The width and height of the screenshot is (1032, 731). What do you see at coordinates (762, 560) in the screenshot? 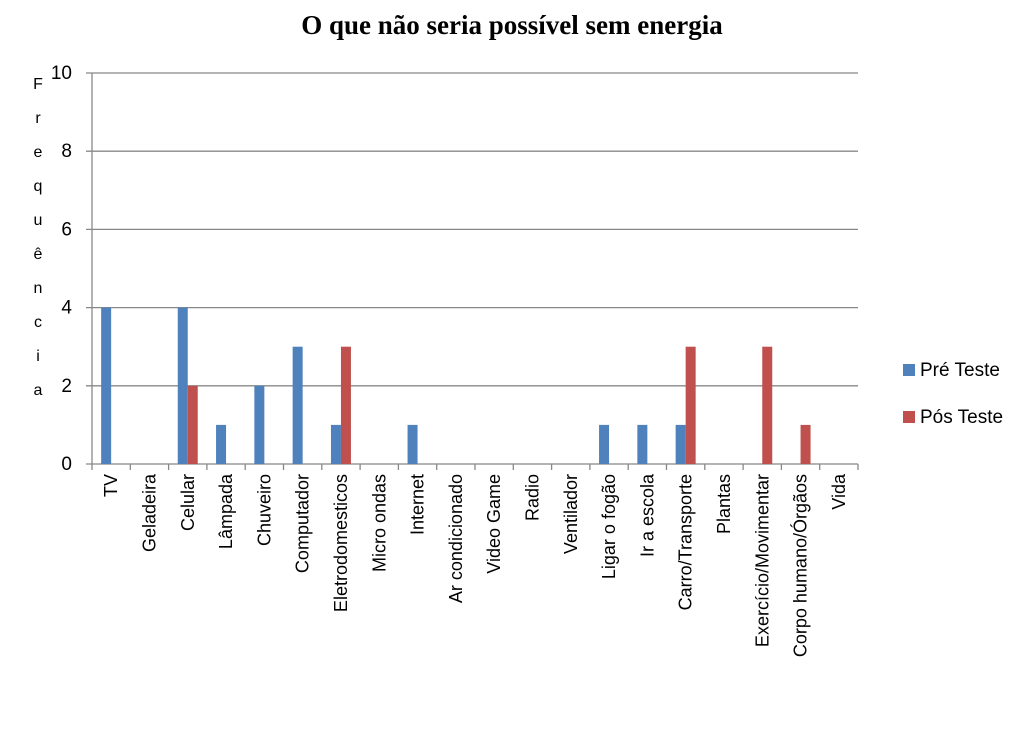
I see `x-tick-label: Exercício/Movimentar` at bounding box center [762, 560].